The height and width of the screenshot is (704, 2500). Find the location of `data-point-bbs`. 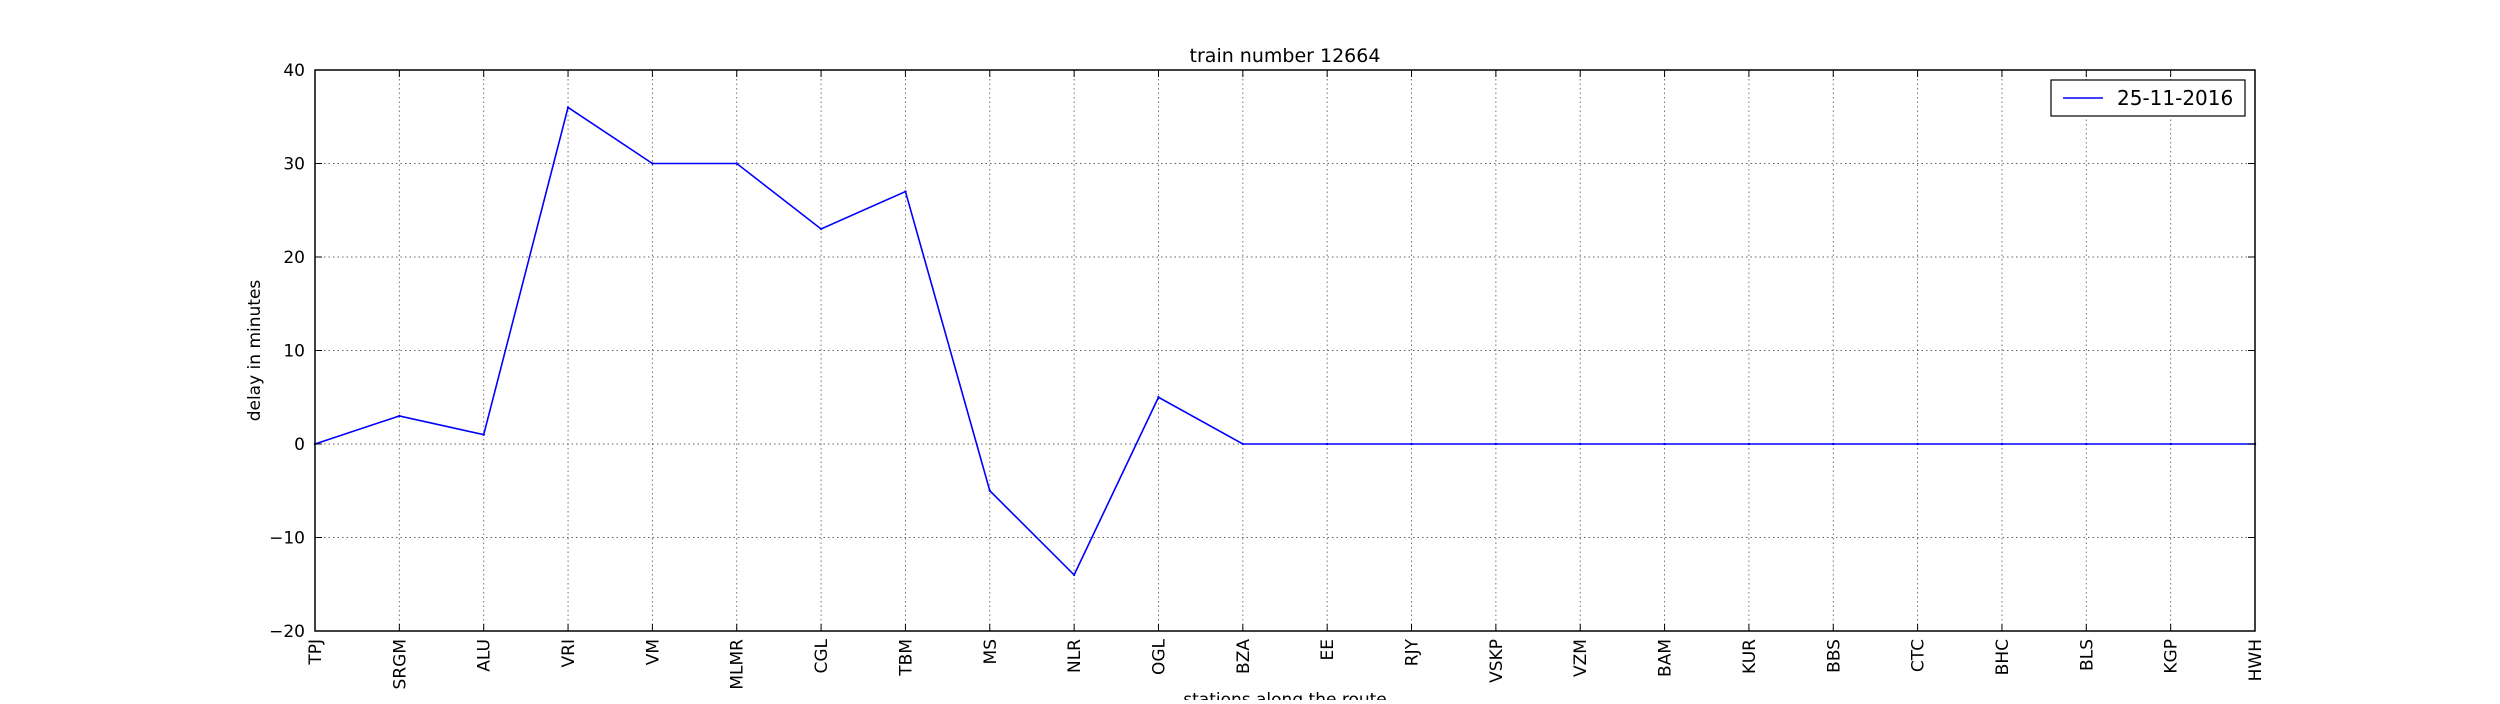

data-point-bbs is located at coordinates (1833, 444).